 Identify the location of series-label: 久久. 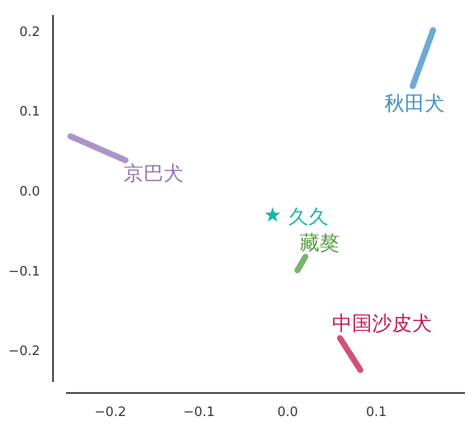
(308, 216).